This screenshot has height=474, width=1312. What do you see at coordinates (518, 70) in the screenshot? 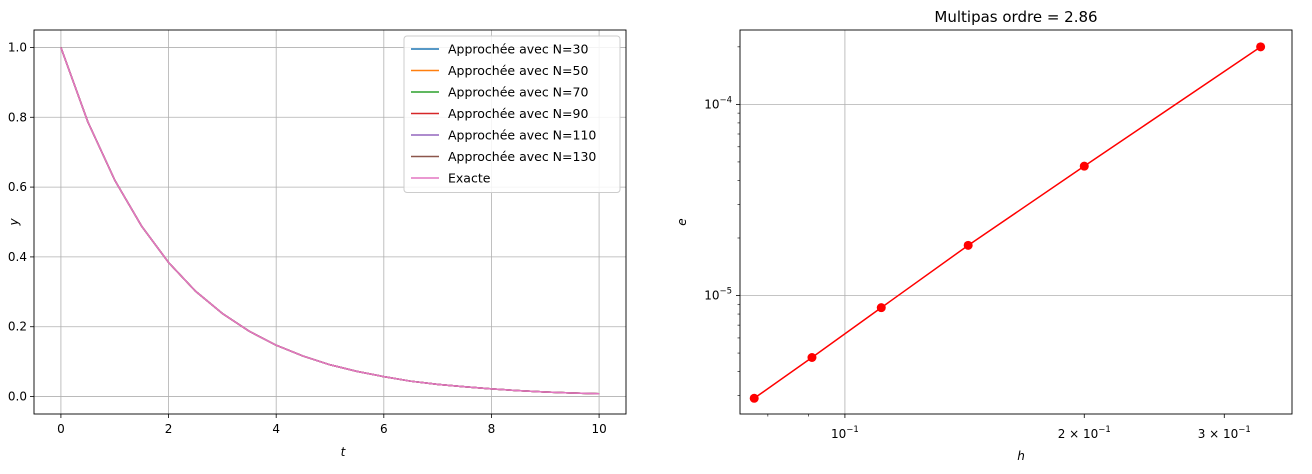
I see `legend-label: Approchée avec N=50` at bounding box center [518, 70].